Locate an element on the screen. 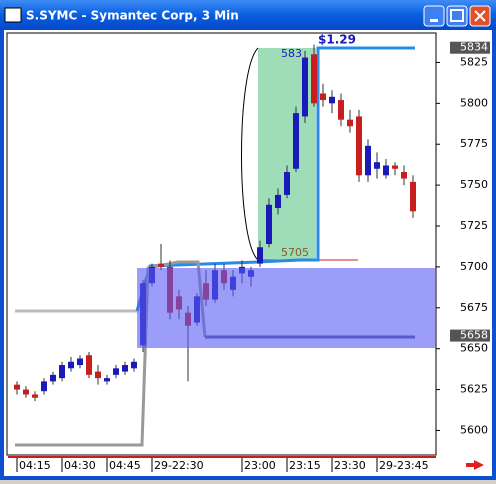 Image resolution: width=496 pixels, height=484 pixels. x-tick-label: 23:30 is located at coordinates (350, 465).